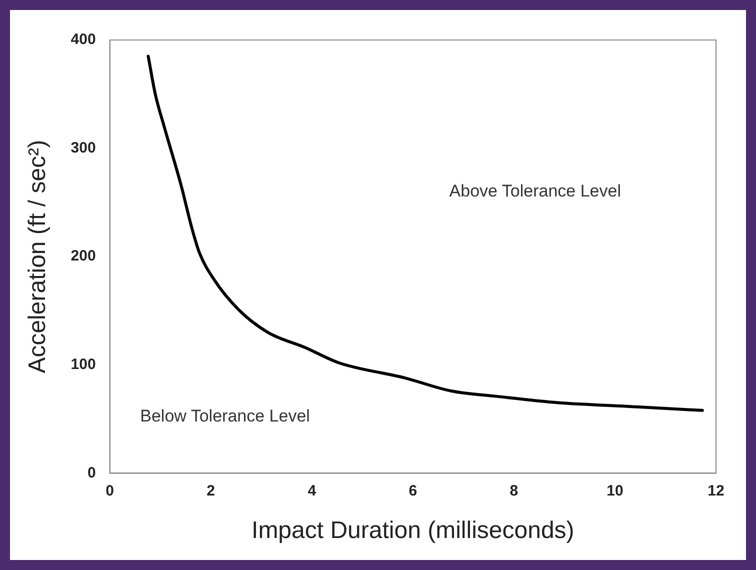 The height and width of the screenshot is (570, 756). Describe the element at coordinates (716, 491) in the screenshot. I see `x-tick-label: 12` at that location.